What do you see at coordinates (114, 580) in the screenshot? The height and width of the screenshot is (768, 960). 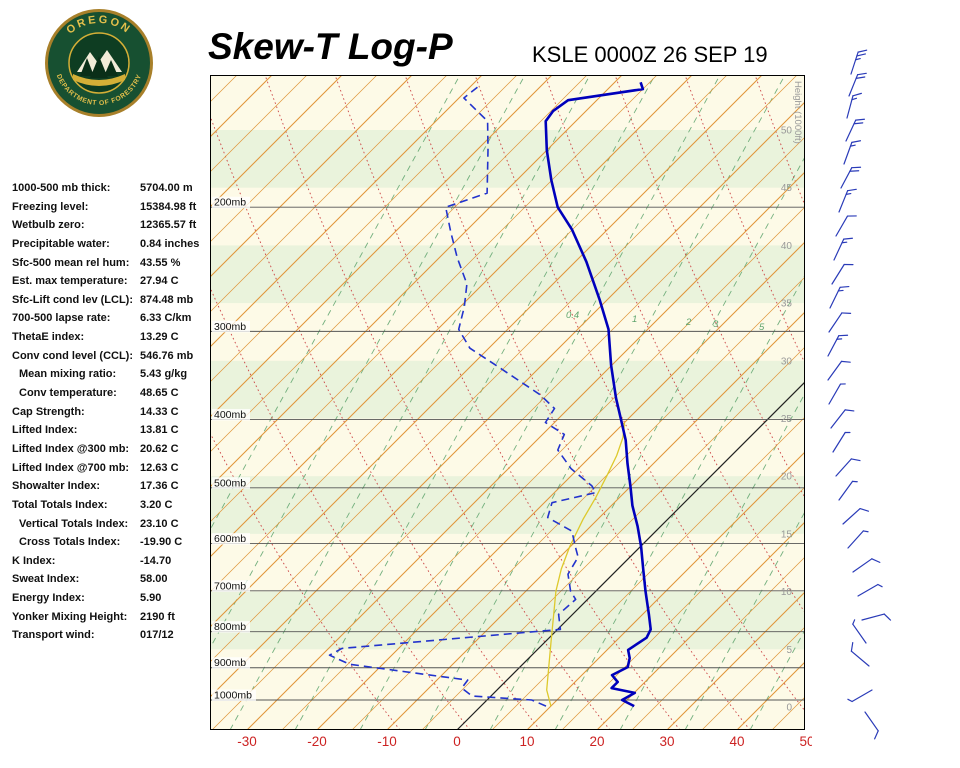 I see `index-row: Sweat Index: 58.00` at bounding box center [114, 580].